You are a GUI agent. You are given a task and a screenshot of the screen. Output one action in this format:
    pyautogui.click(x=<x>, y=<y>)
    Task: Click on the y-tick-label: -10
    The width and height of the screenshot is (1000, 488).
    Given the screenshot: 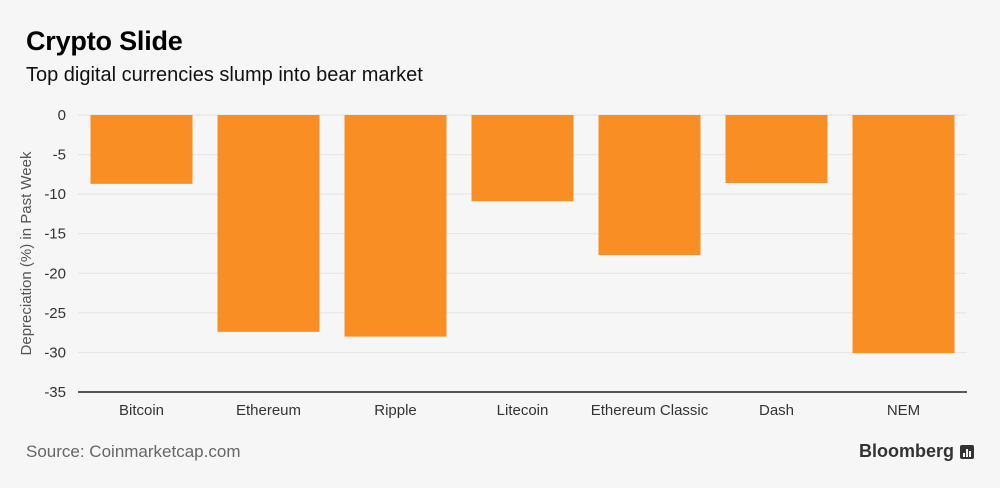 What is the action you would take?
    pyautogui.click(x=55, y=194)
    